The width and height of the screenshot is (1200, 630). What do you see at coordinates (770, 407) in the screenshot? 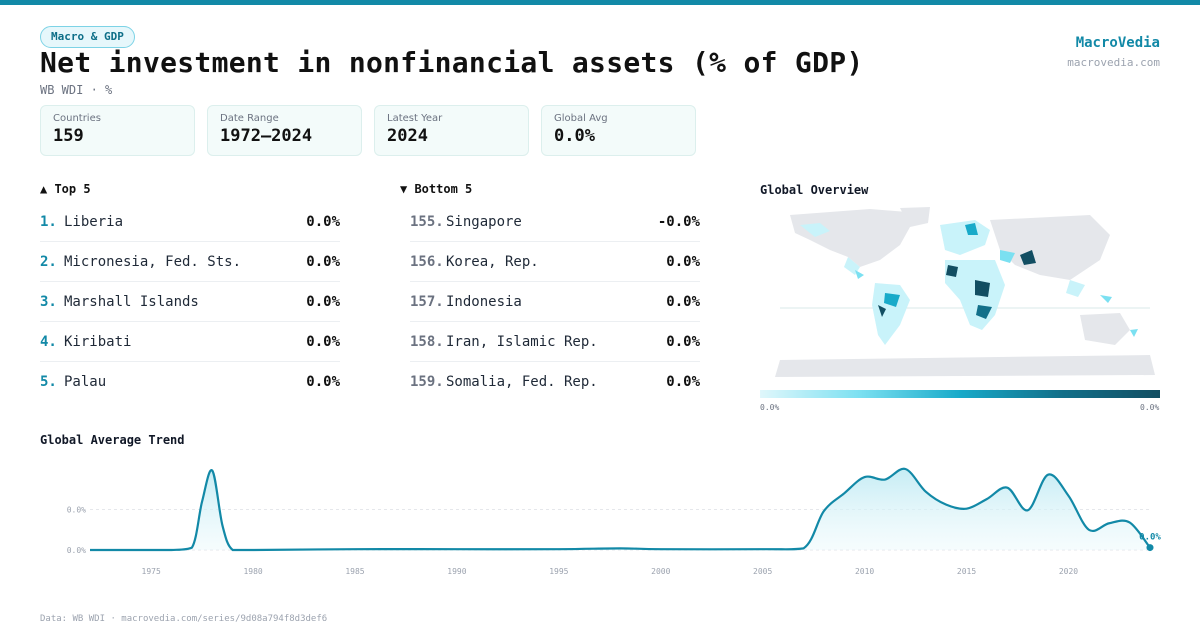
I see `map-legend-min: 0.0%` at bounding box center [770, 407].